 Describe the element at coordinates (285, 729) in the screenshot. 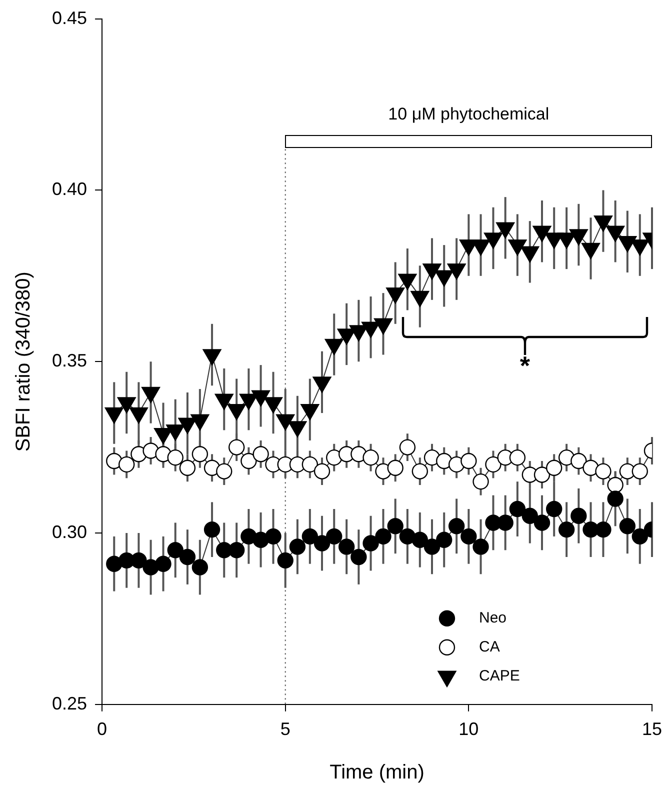

I see `x-tick-label: 5` at that location.